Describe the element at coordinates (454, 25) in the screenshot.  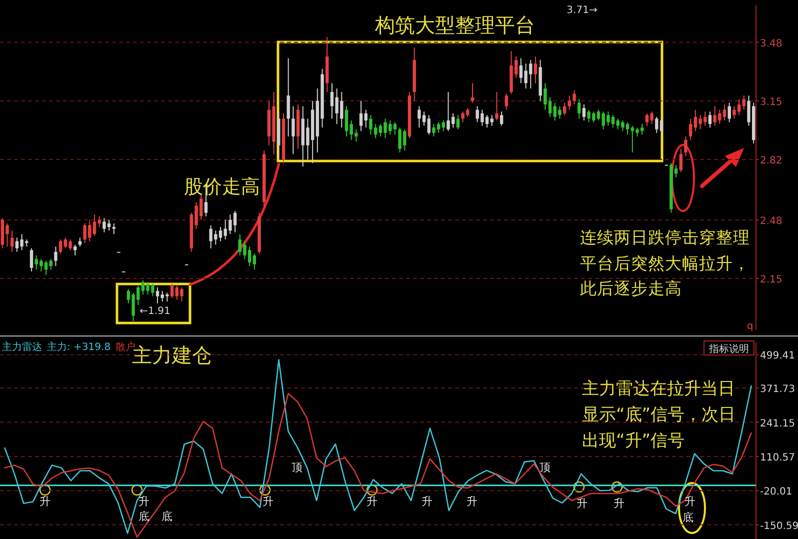
I see `annotation: 构筑大型整理平台` at that location.